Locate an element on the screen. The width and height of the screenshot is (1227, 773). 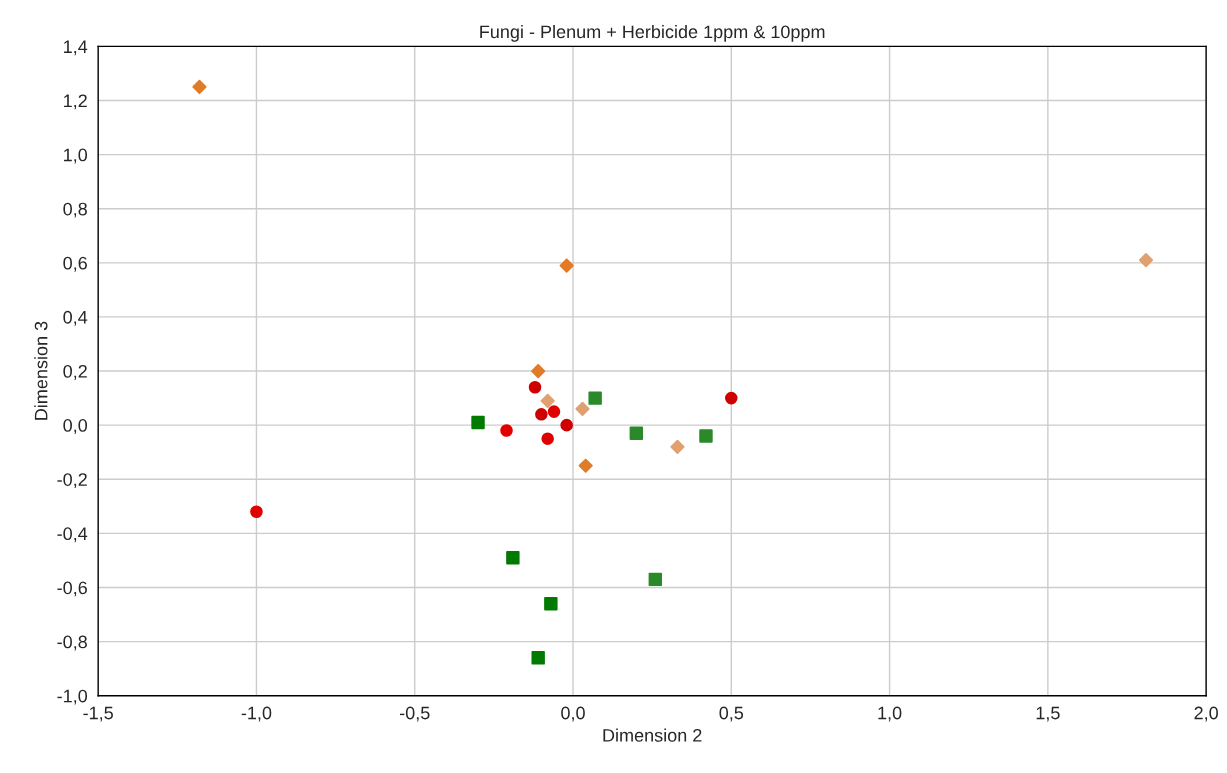
x-tick-label: 1,0 is located at coordinates (890, 714).